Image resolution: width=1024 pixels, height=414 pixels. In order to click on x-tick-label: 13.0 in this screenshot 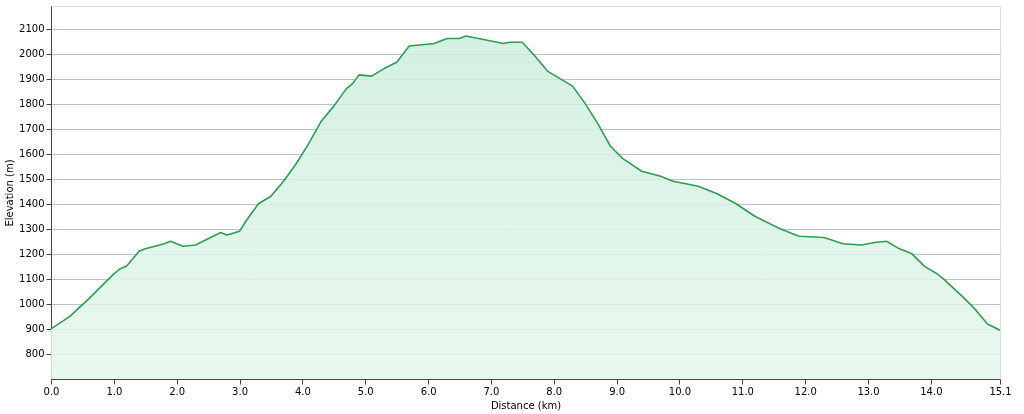, I will do `click(868, 391)`.